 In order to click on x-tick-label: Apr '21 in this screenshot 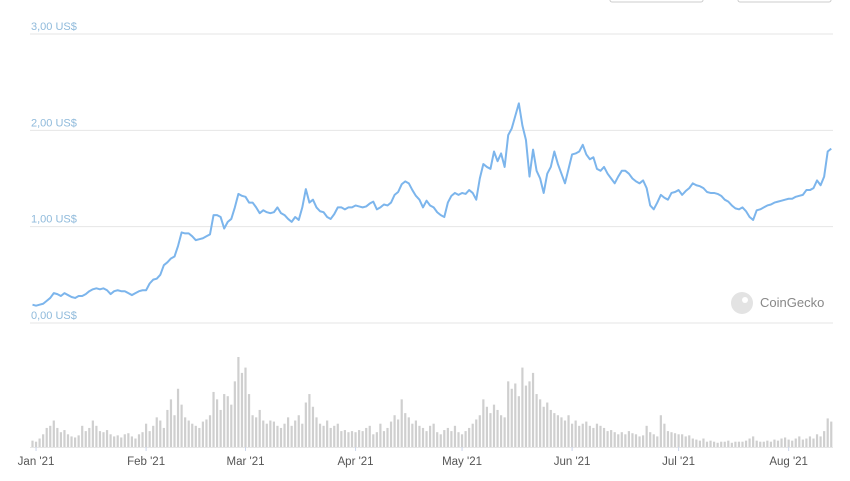, I will do `click(356, 462)`.